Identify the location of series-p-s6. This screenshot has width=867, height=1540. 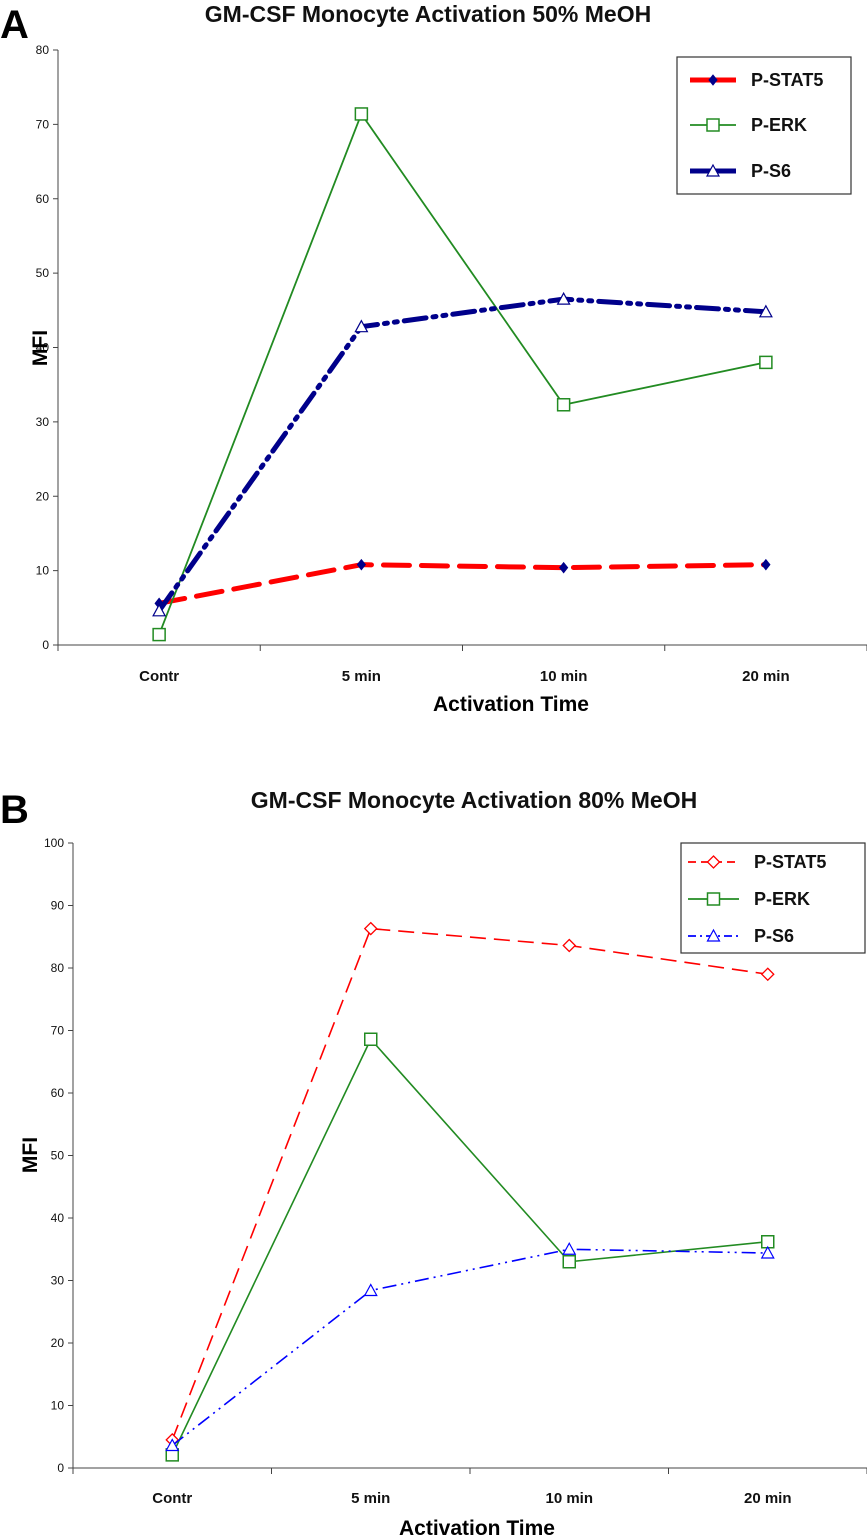
(470, 1346).